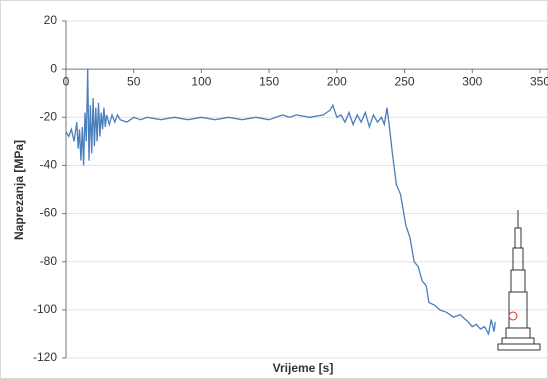 The image size is (548, 379). Describe the element at coordinates (45, 357) in the screenshot. I see `y-tick-label: -120` at that location.